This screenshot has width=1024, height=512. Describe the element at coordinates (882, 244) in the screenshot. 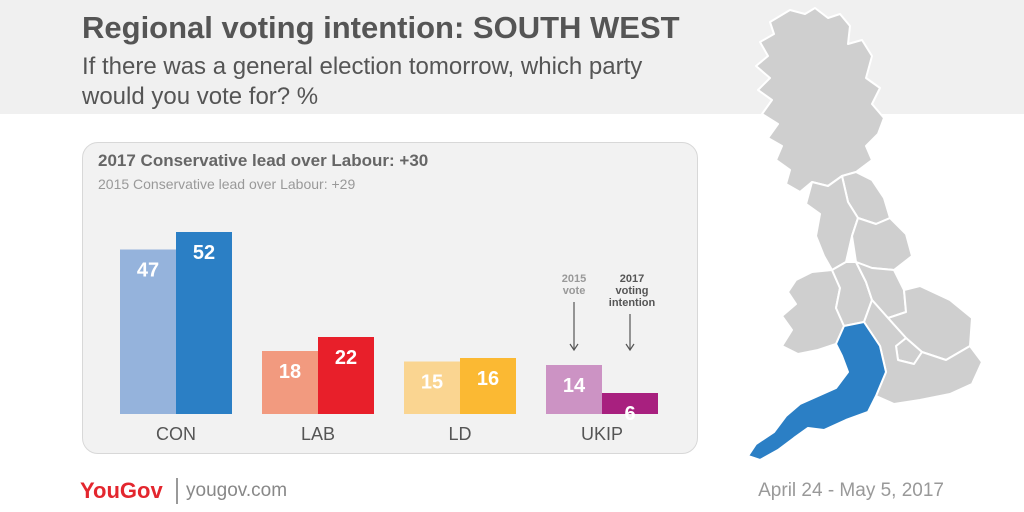

I see `map-region-yorkshire` at that location.